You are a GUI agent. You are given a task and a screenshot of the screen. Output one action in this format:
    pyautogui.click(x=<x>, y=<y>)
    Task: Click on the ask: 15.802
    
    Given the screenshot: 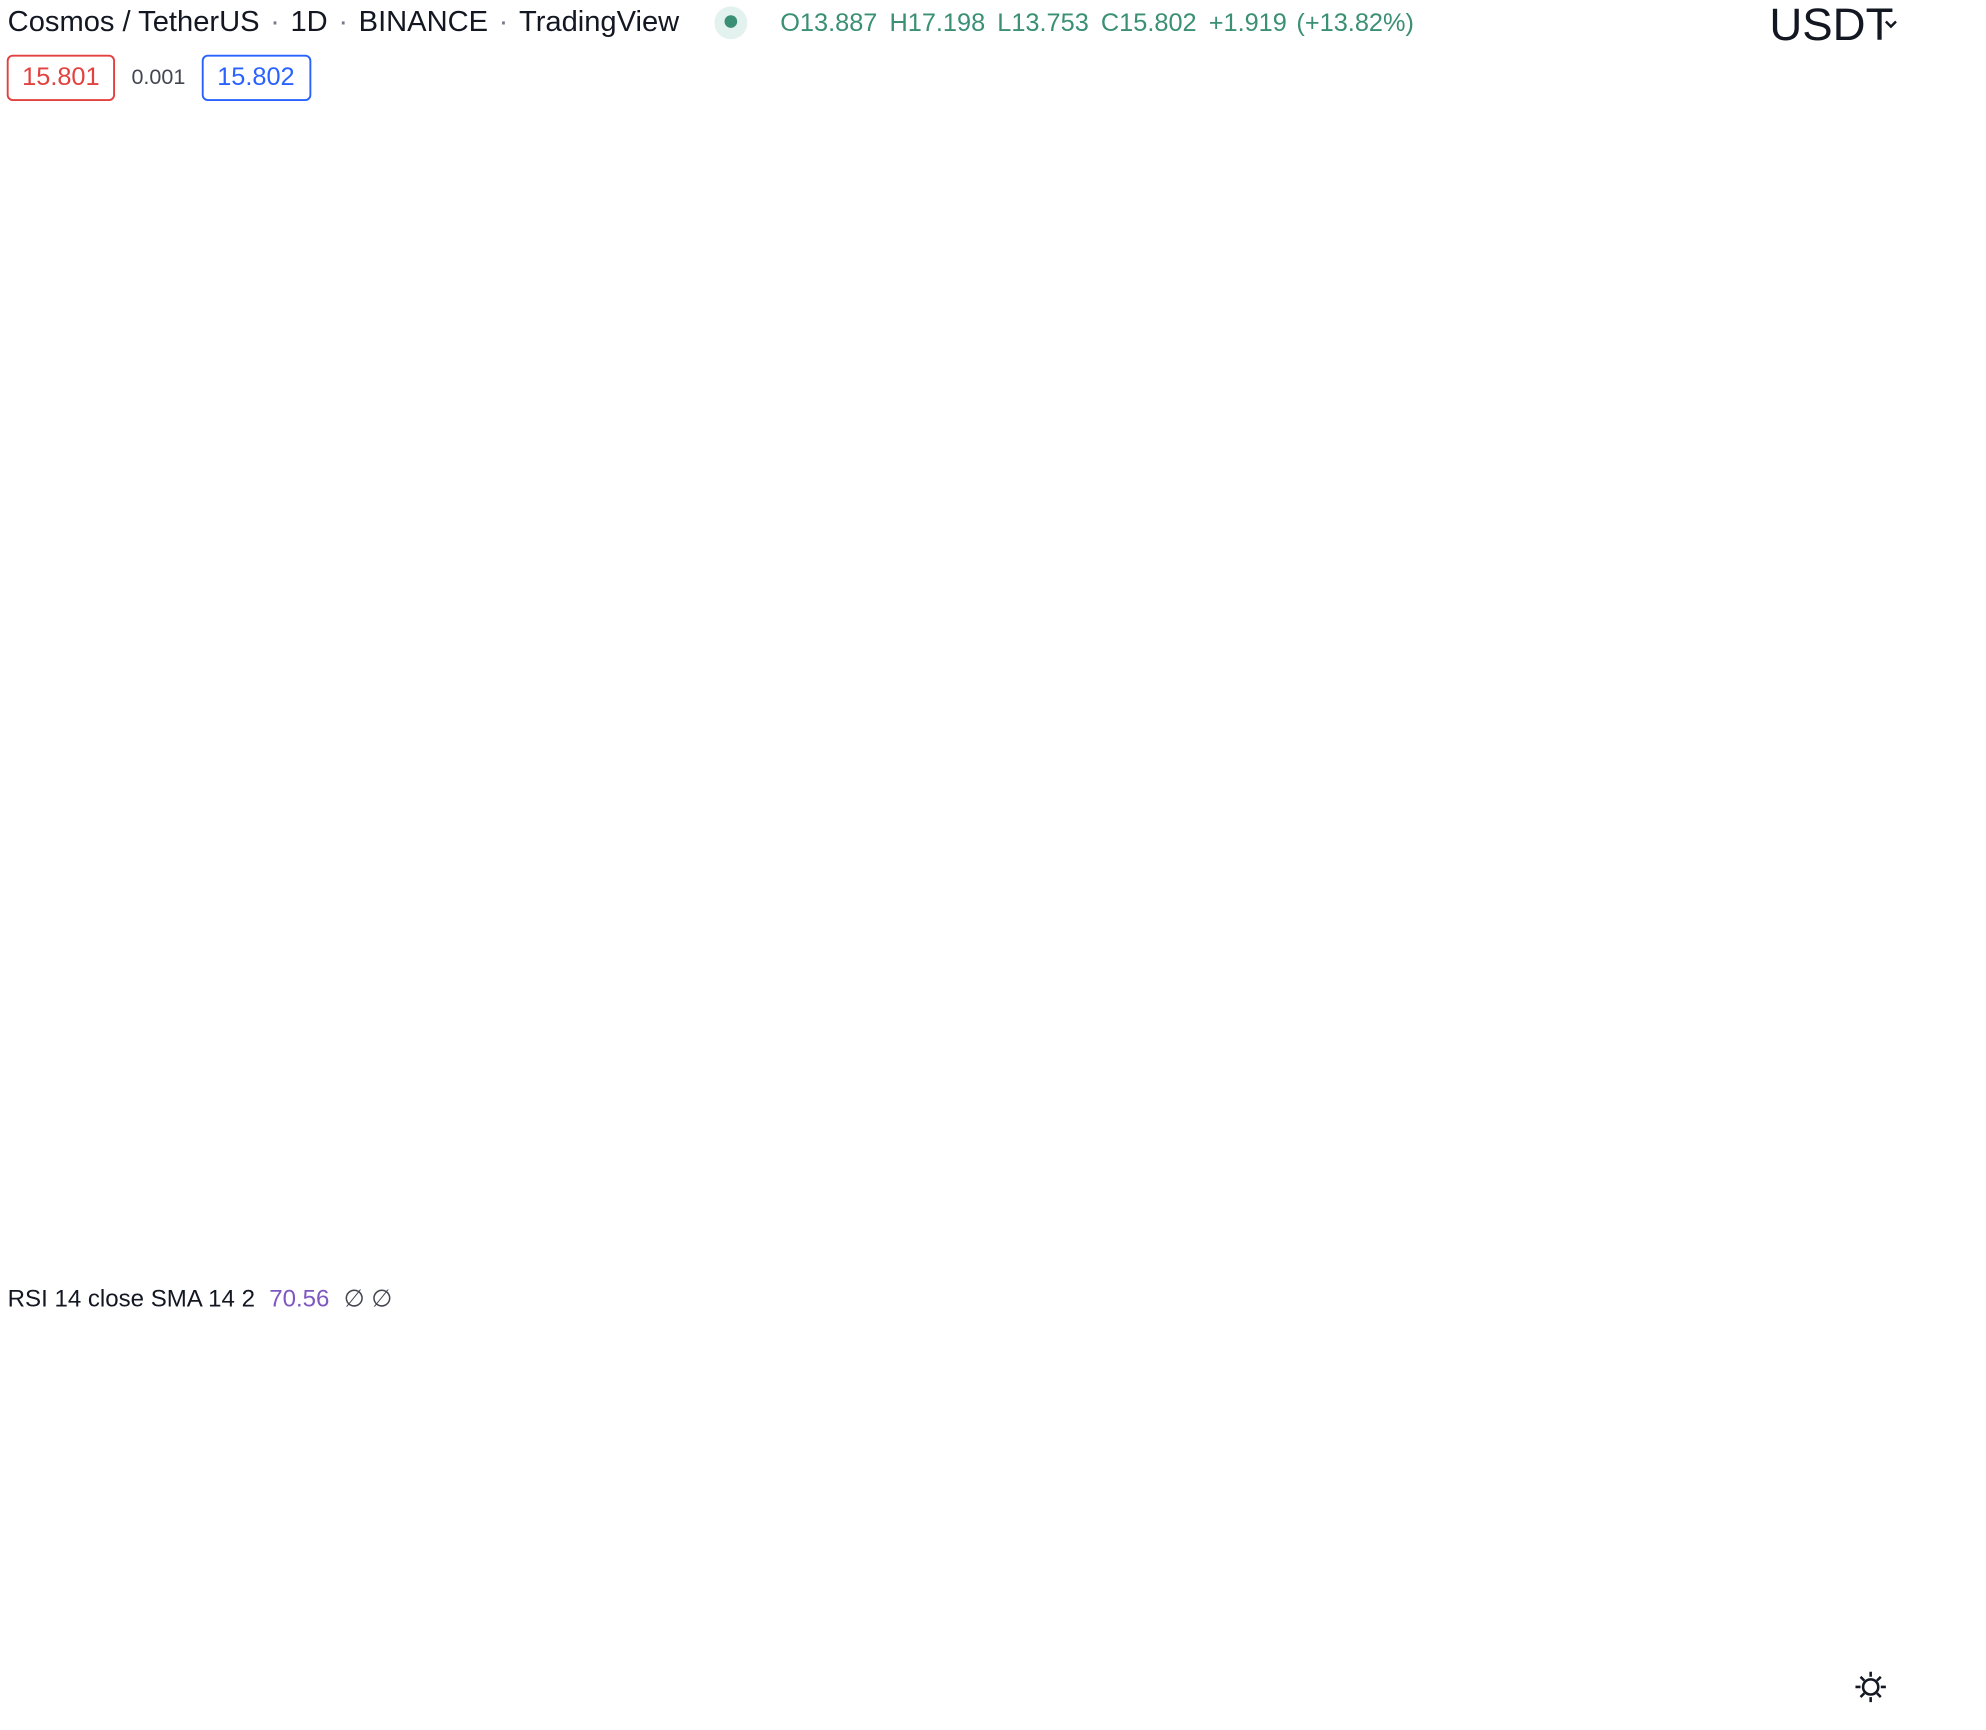 What is the action you would take?
    pyautogui.click(x=255, y=77)
    